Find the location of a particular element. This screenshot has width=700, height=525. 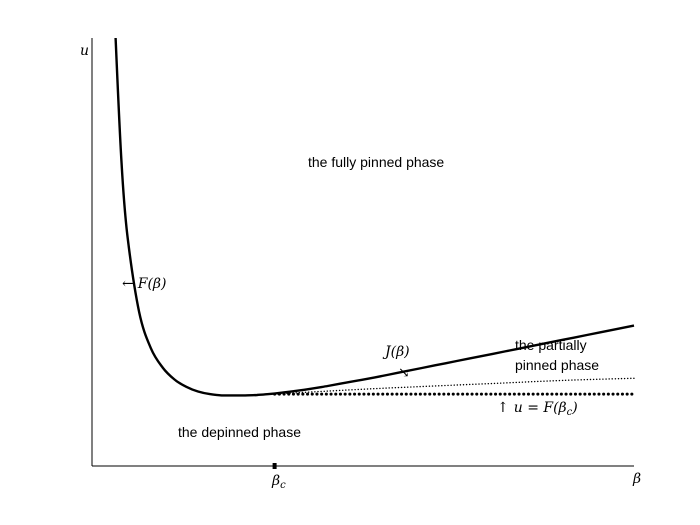

beta-c-tick-label: βc is located at coordinates (278, 482).